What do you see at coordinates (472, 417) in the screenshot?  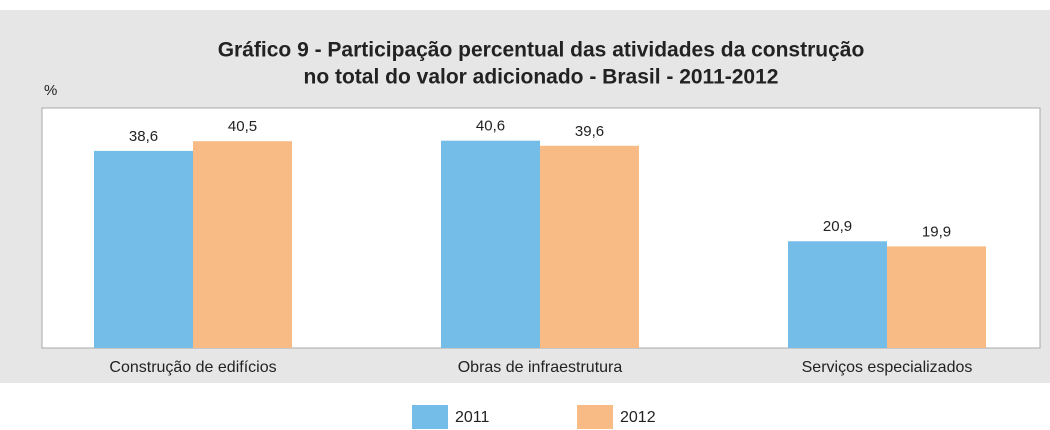 I see `legend-label: 2011` at bounding box center [472, 417].